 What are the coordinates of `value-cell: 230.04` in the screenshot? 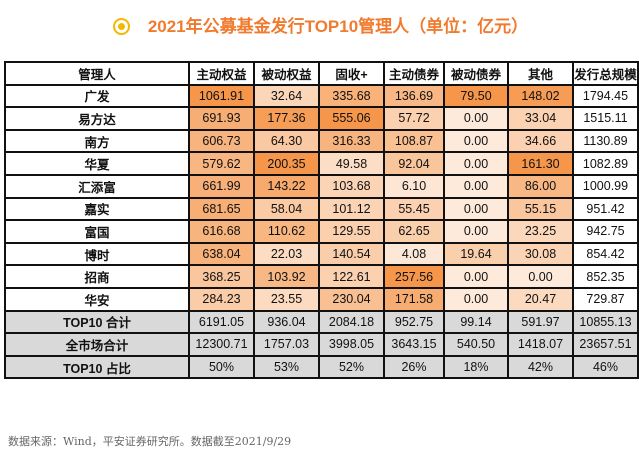 It's located at (351, 299).